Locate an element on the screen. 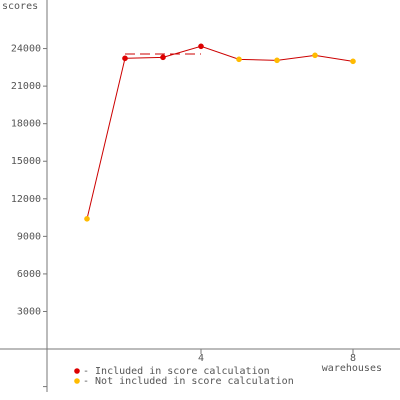 The width and height of the screenshot is (400, 400). y-tick-label: 9000 is located at coordinates (29, 236).